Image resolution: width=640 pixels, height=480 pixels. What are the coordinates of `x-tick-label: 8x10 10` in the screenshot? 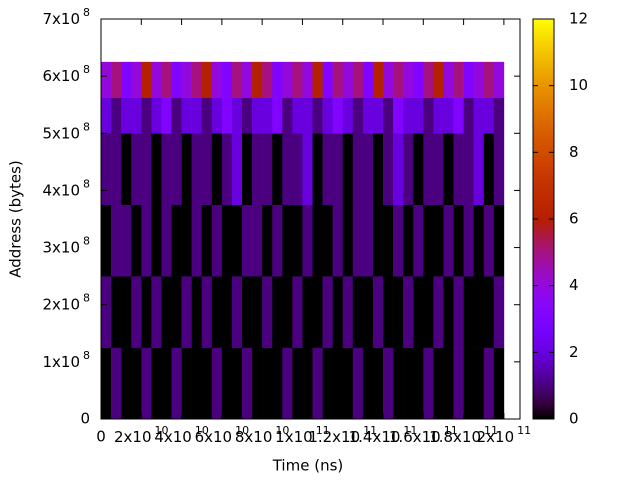 It's located at (262, 435).